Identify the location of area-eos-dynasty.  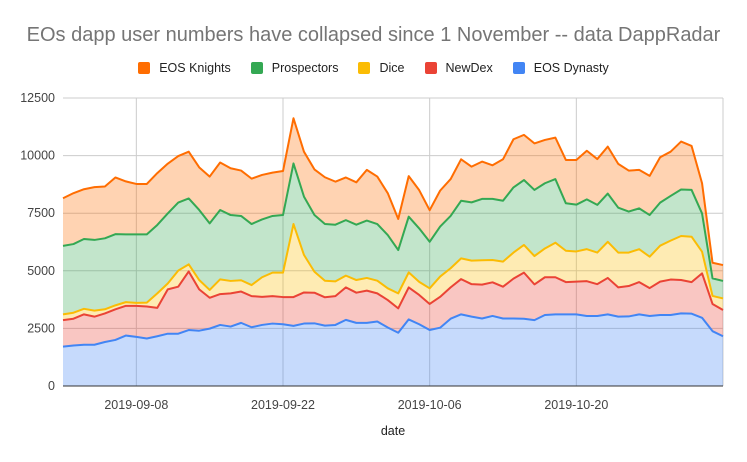
(393, 349).